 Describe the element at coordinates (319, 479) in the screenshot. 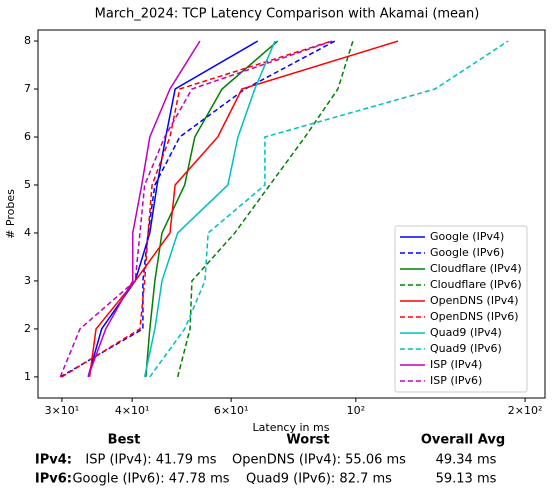

I see `table-cell: Quad9 (IPv6): 82.7 ms` at that location.